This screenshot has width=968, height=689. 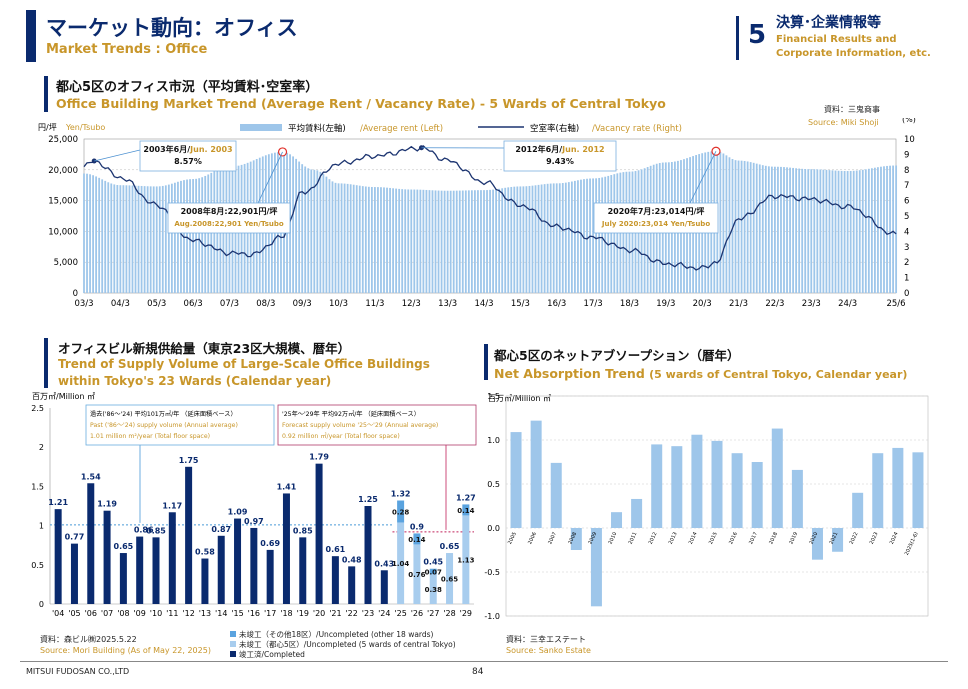 What do you see at coordinates (374, 304) in the screenshot?
I see `top-x-tick: 11/3` at bounding box center [374, 304].